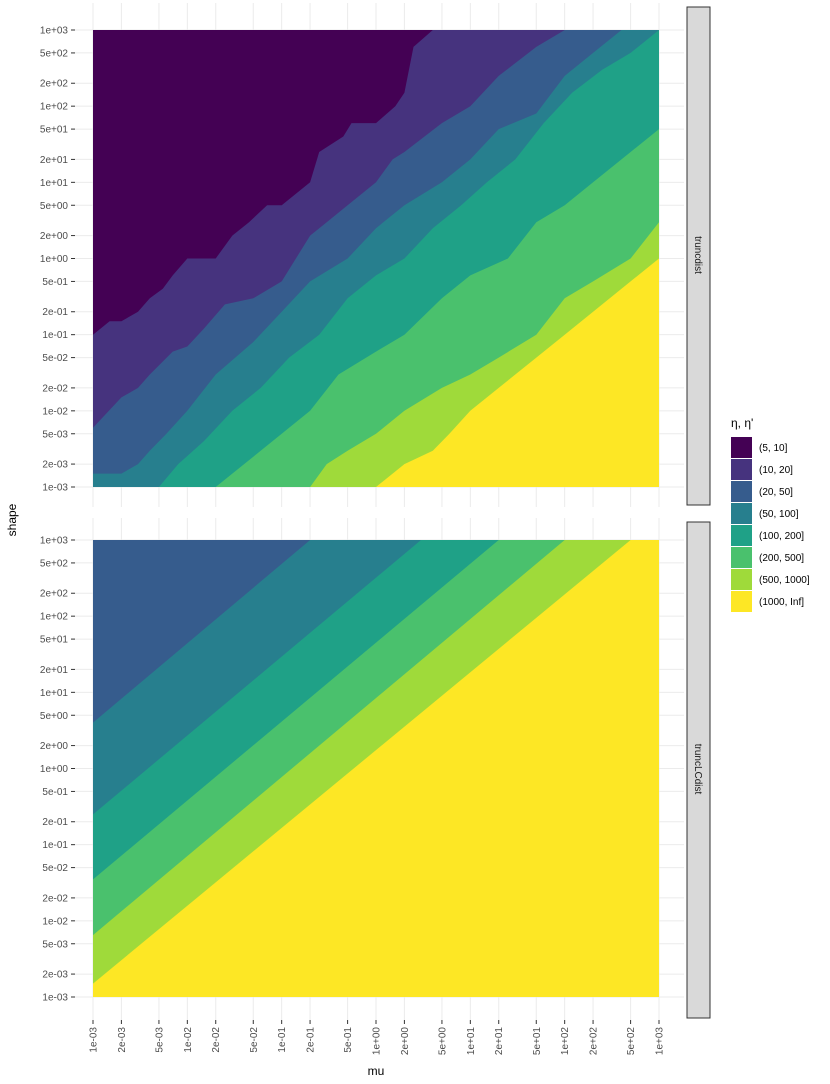 The image size is (830, 1084). Describe the element at coordinates (442, 1041) in the screenshot. I see `x-tick-label: 5e+00` at that location.